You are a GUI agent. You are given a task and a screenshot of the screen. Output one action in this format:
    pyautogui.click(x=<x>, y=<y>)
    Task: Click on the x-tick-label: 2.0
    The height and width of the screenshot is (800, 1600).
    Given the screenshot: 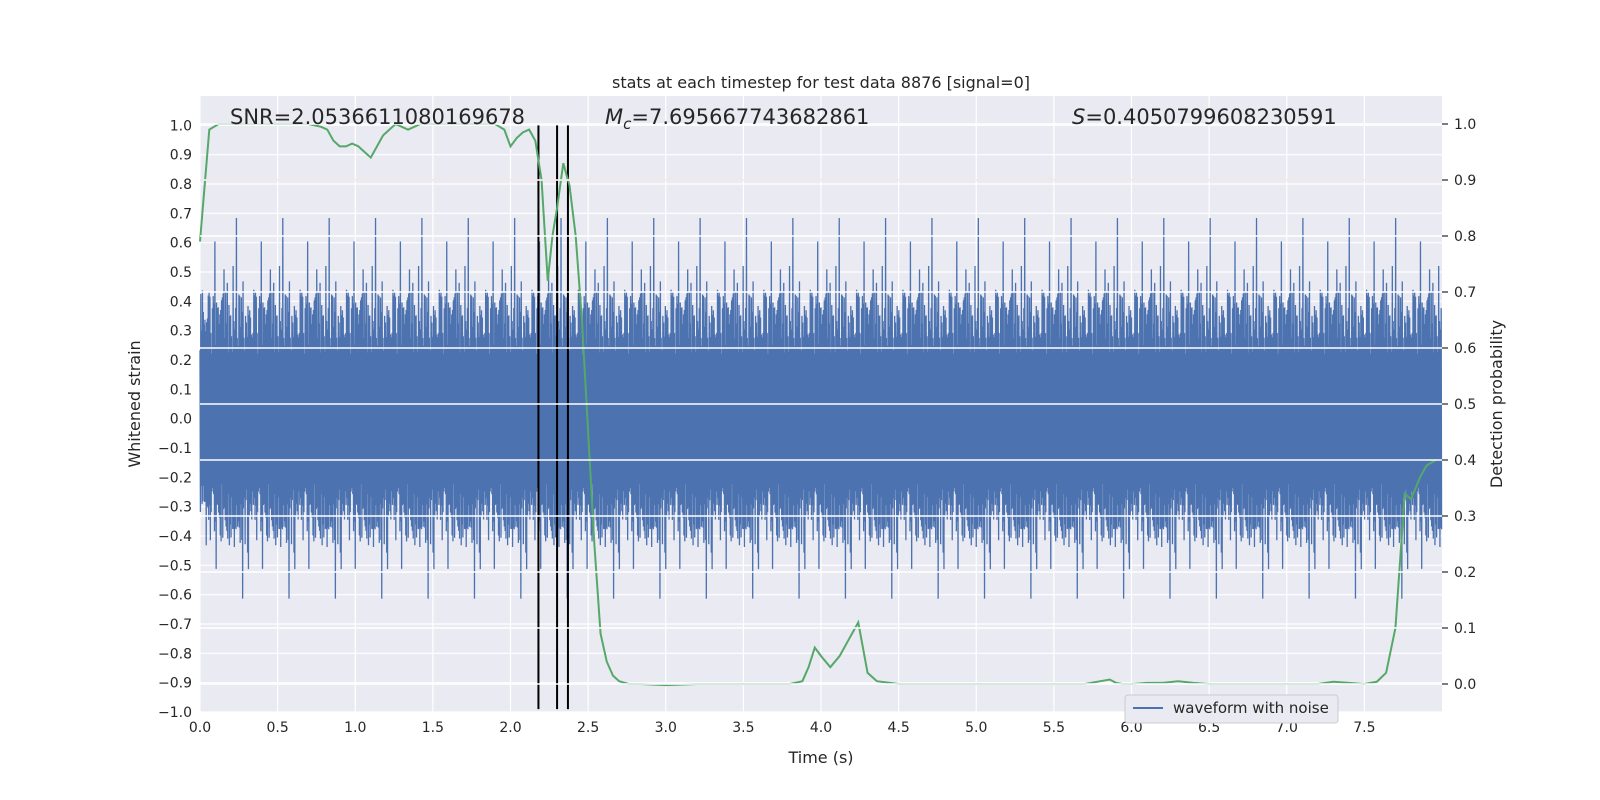 What is the action you would take?
    pyautogui.click(x=510, y=728)
    